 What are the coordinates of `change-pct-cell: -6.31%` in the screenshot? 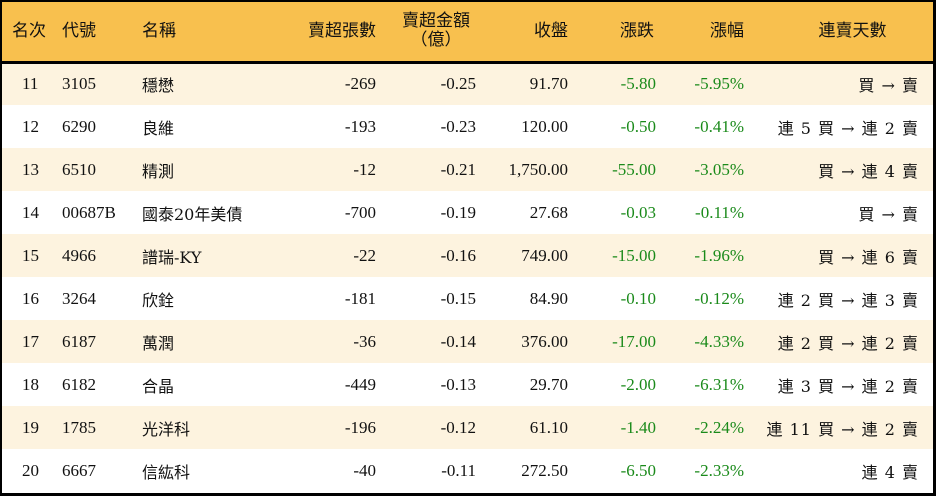 It's located at (719, 384).